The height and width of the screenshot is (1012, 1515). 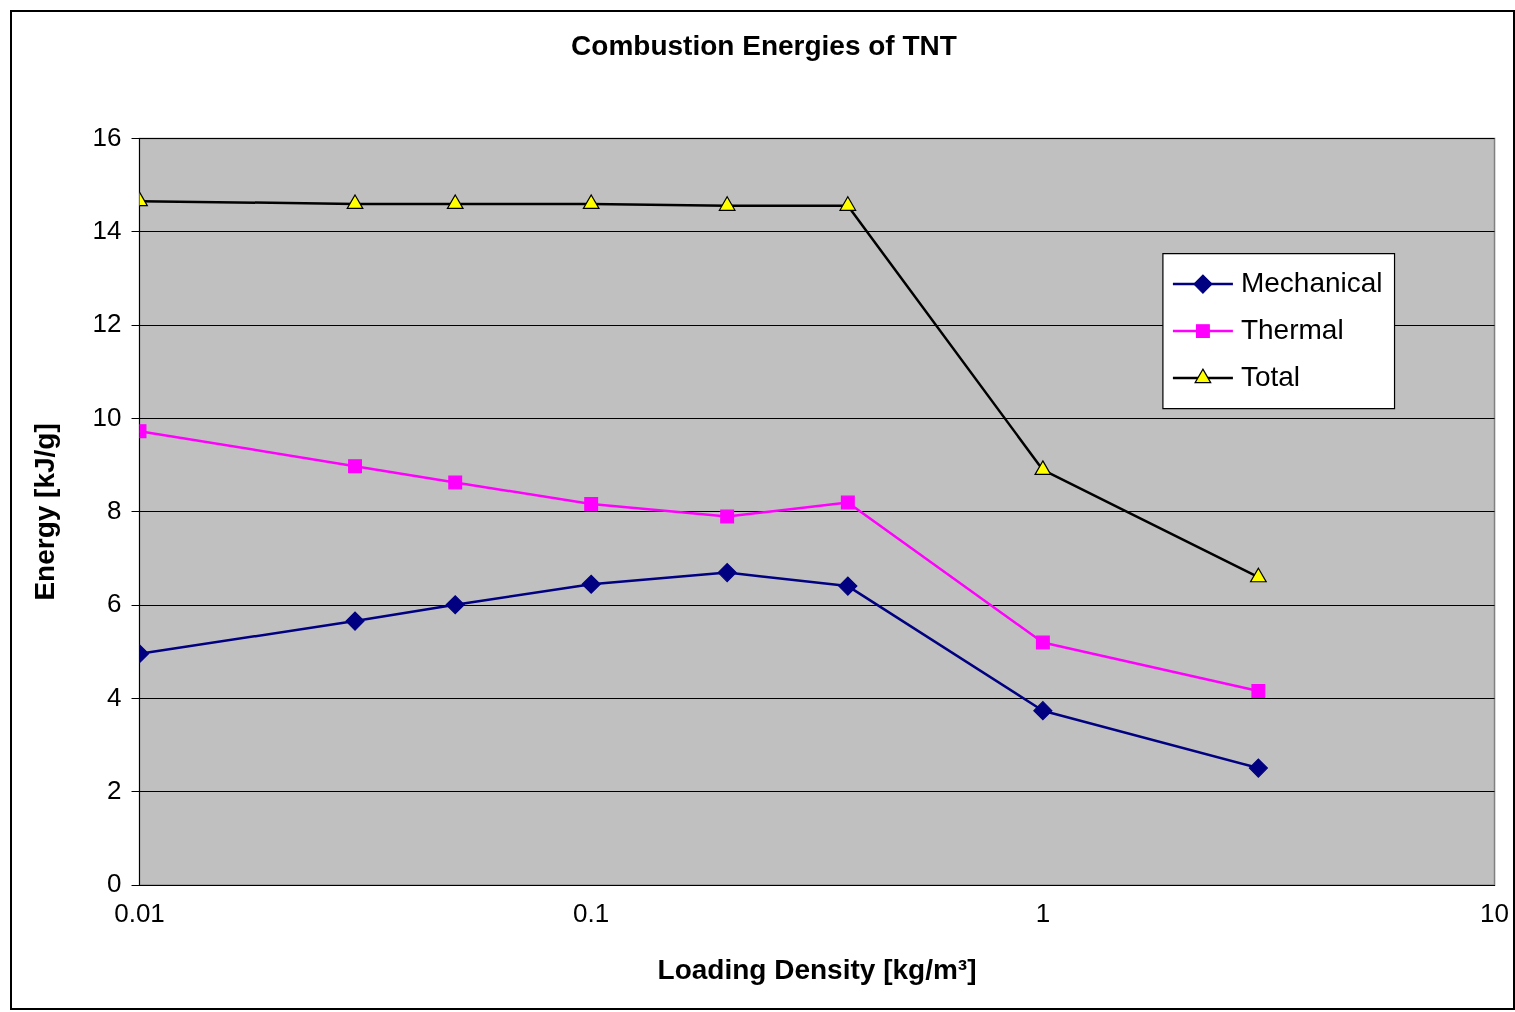 I want to click on x-tick-label: 1, so click(x=1043, y=912).